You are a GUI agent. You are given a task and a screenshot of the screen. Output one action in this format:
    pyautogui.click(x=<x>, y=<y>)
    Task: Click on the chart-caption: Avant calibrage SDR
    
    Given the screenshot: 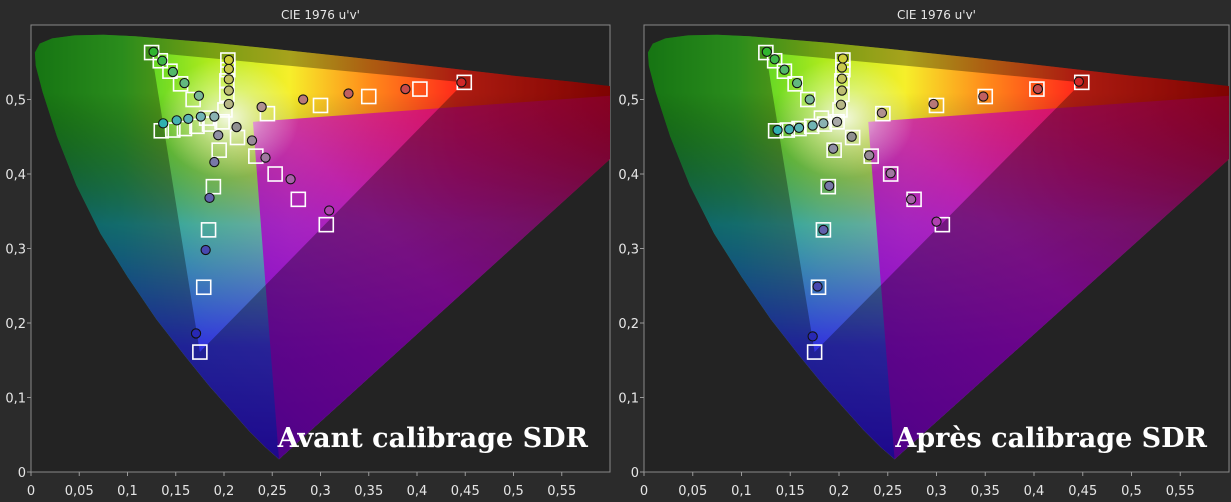 What is the action you would take?
    pyautogui.click(x=433, y=438)
    